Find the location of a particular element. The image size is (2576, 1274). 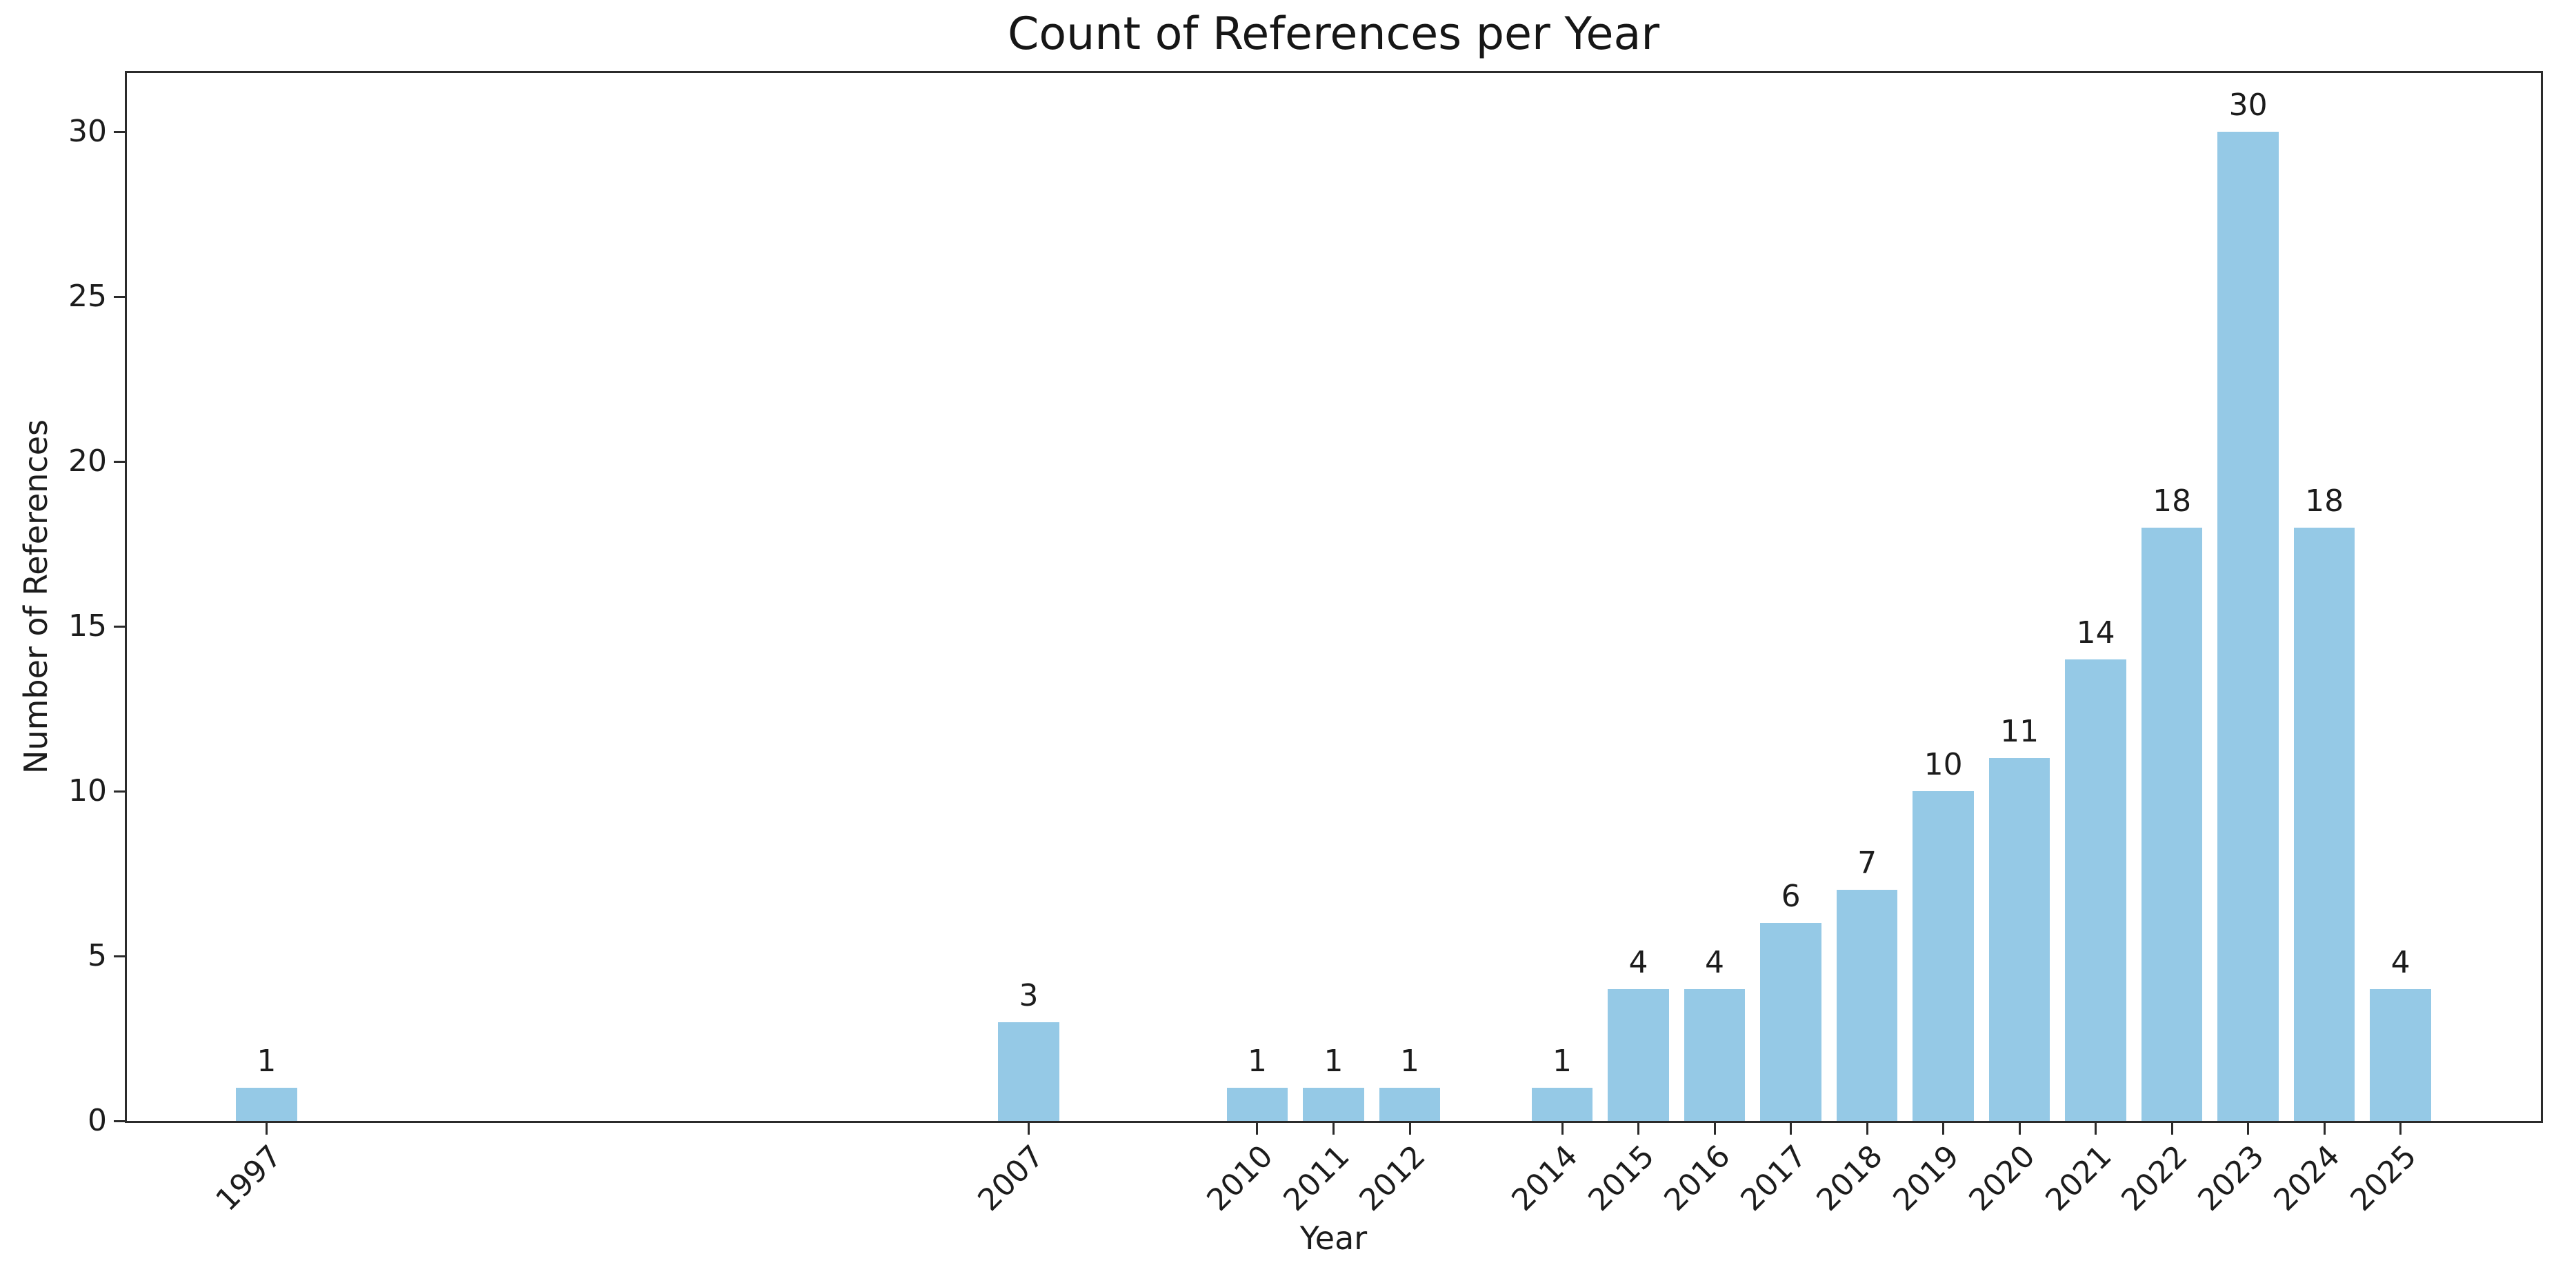

bar-value-2014: 1 is located at coordinates (1562, 1061).